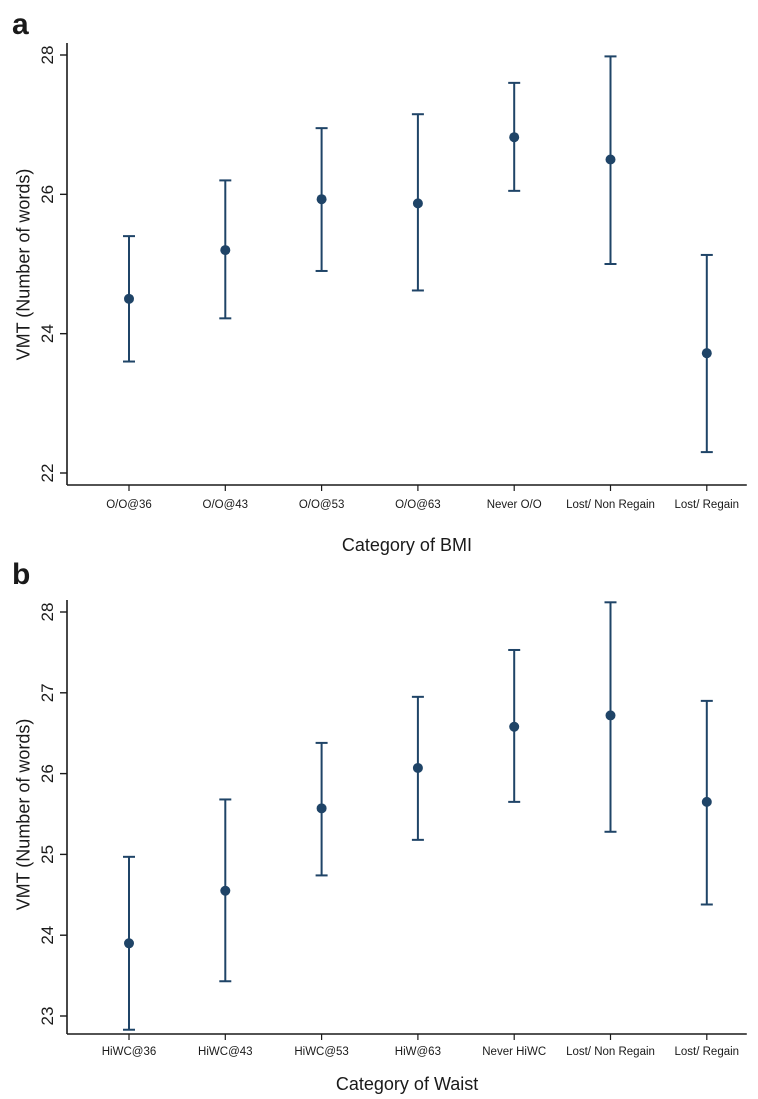  Describe the element at coordinates (23, 264) in the screenshot. I see `chart-a-y-axis-label: VMT (Number of words)` at that location.